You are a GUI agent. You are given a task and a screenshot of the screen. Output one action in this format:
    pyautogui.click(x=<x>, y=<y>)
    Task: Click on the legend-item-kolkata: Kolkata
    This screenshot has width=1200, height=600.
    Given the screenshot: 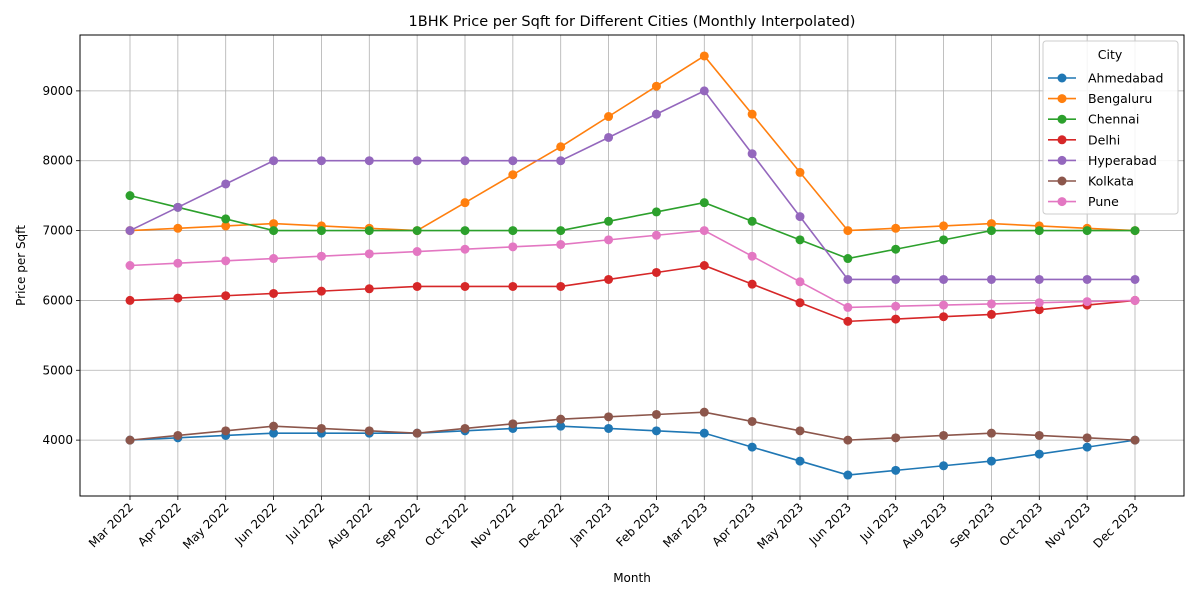 What is the action you would take?
    pyautogui.click(x=1091, y=181)
    